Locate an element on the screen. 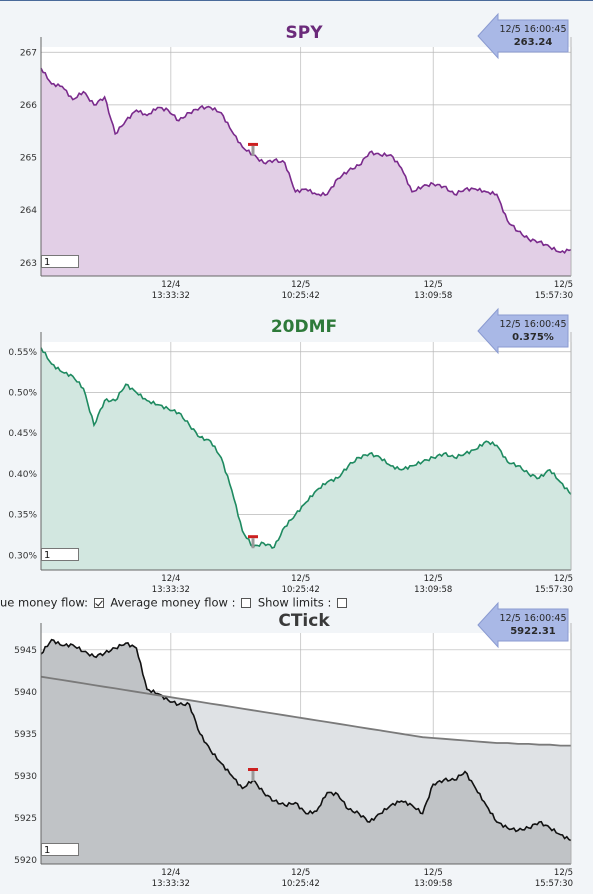 The width and height of the screenshot is (593, 894). spy-xtick-time-2: 13:09:58 is located at coordinates (433, 296).